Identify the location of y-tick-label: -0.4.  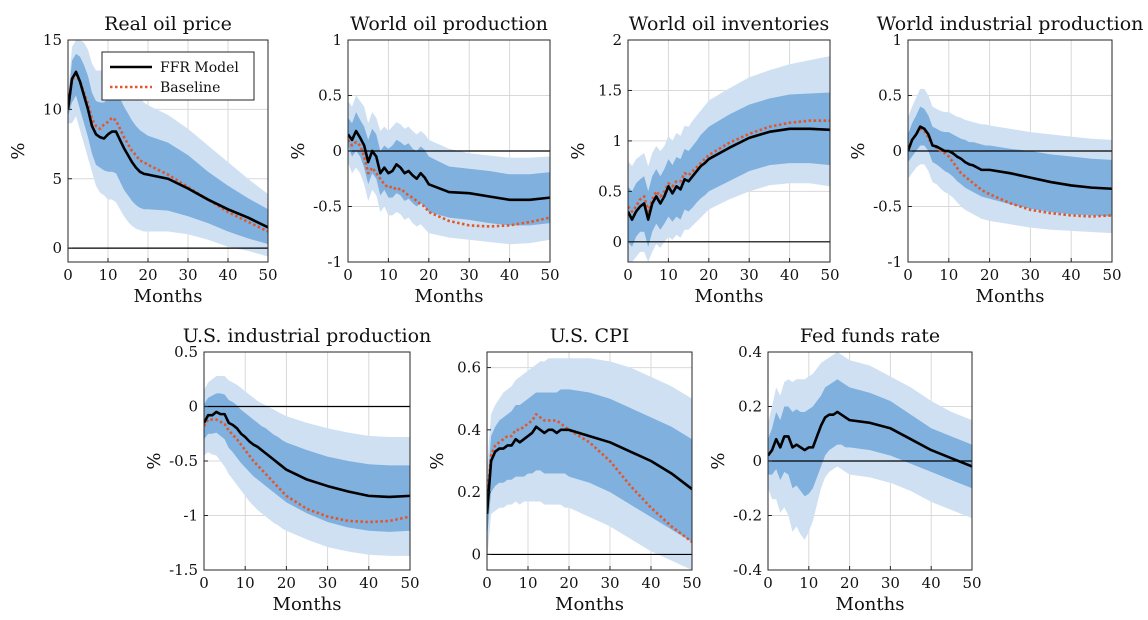
(747, 570).